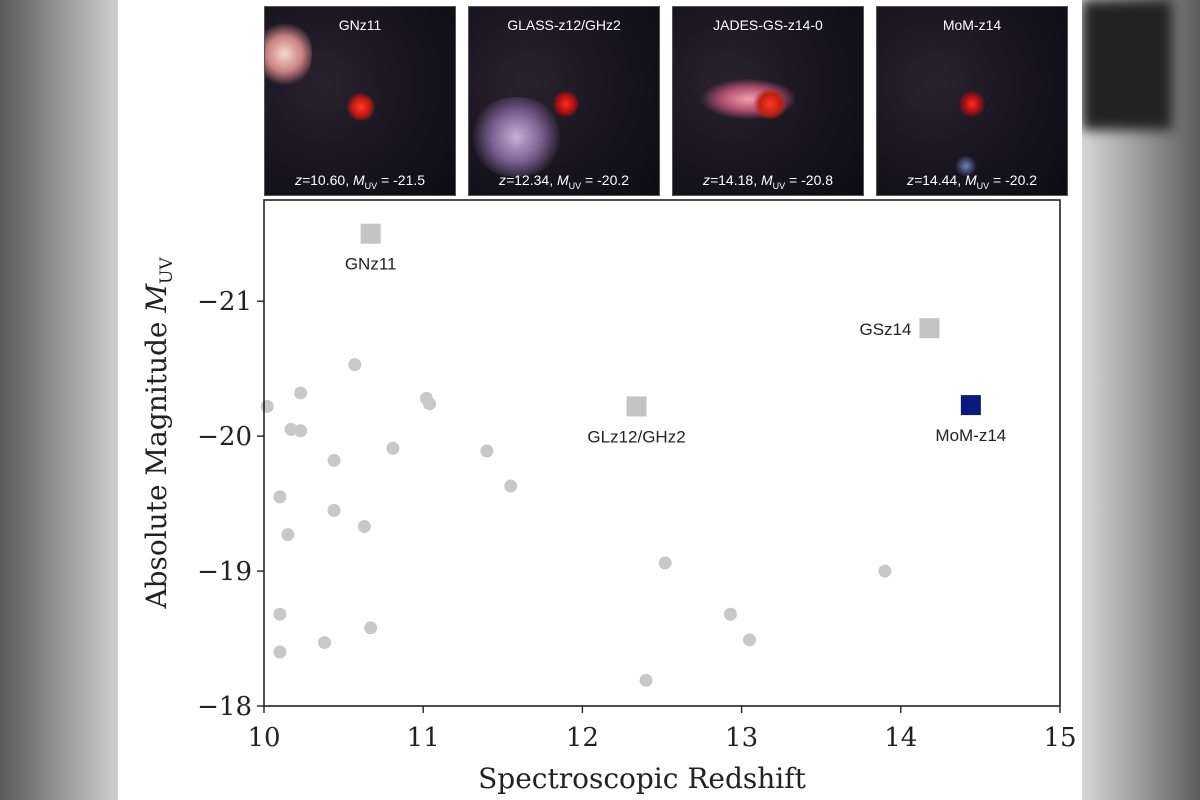 This screenshot has width=1200, height=800. What do you see at coordinates (768, 181) in the screenshot?
I see `thumbnail-caption: z=14.18, MUV = -20.8` at bounding box center [768, 181].